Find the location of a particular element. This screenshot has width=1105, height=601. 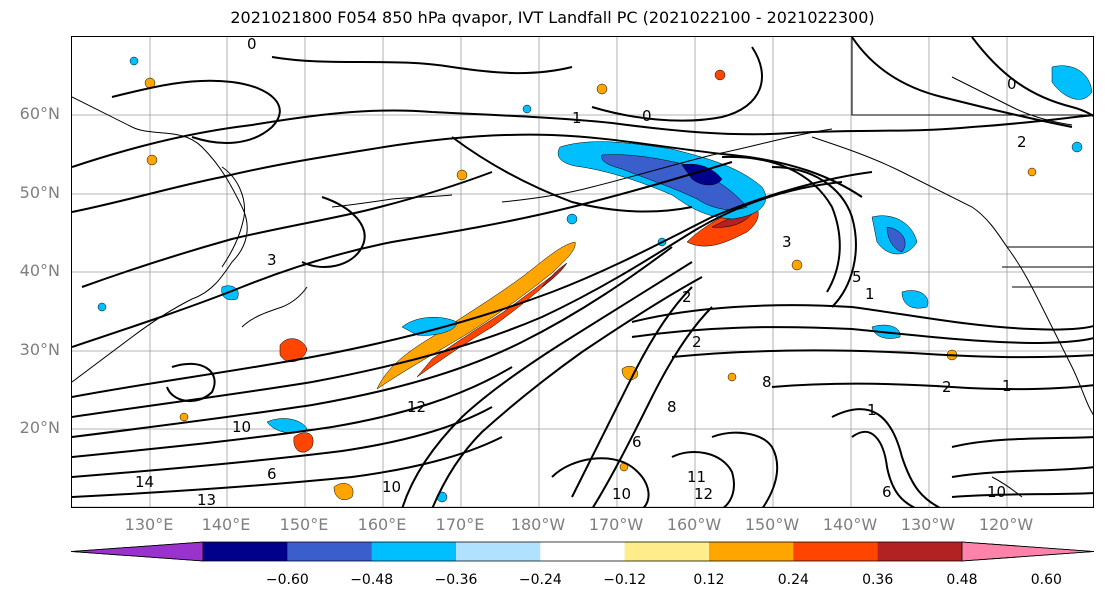

lat-label-60n: 60°N is located at coordinates (39, 113).